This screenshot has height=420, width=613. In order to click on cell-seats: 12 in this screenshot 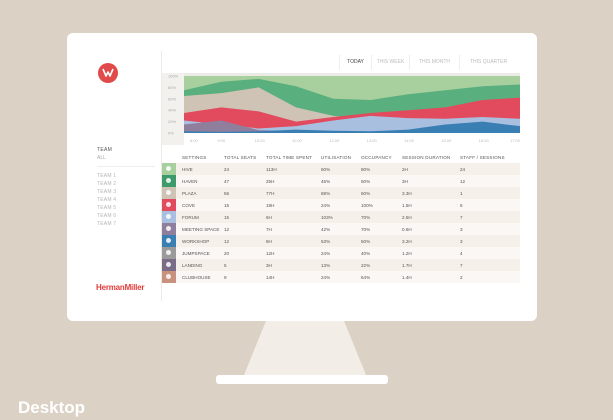, I will do `click(227, 229)`.